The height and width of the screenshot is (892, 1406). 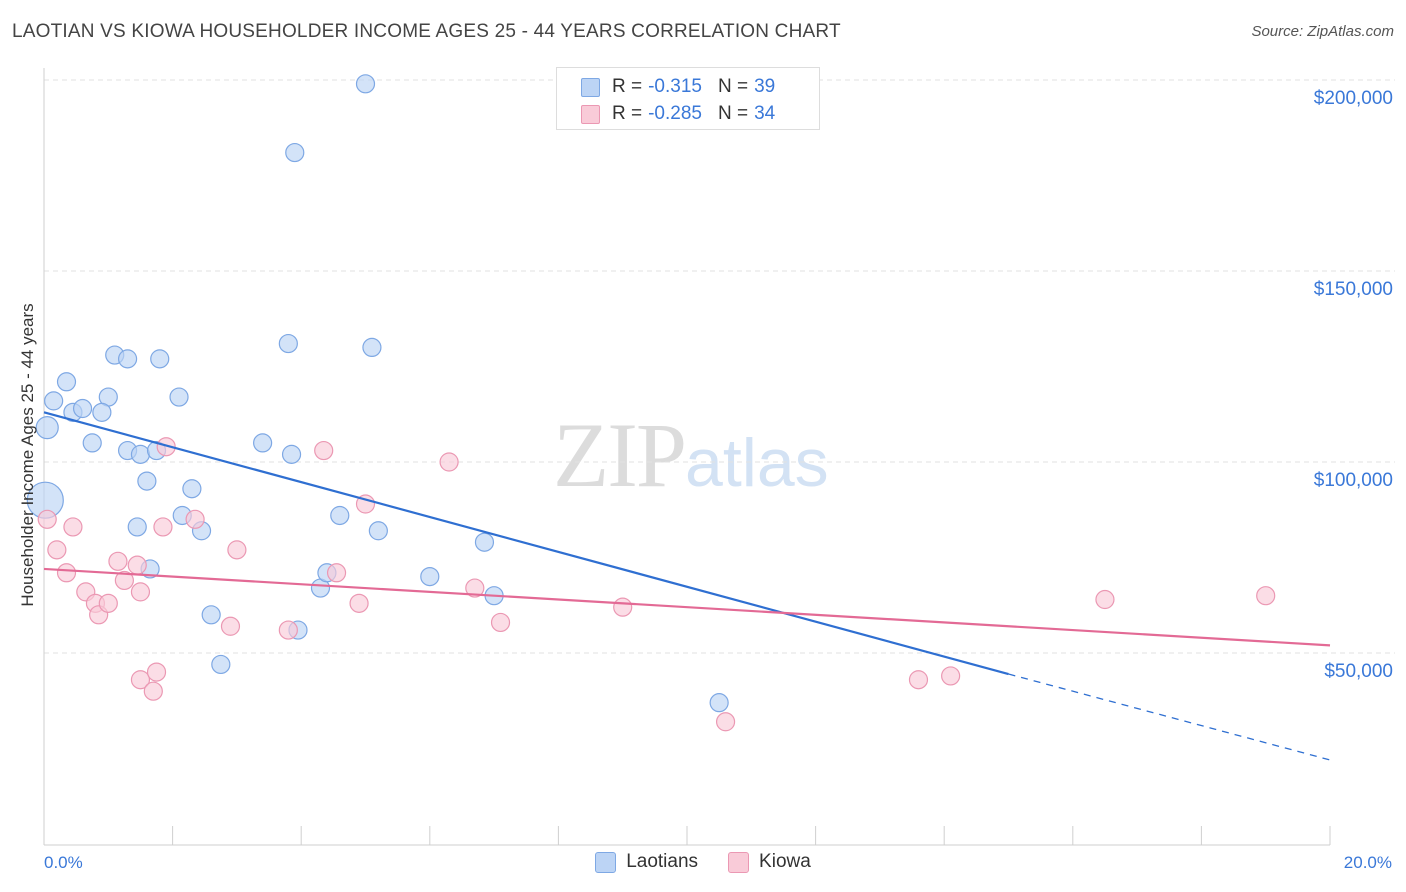 What do you see at coordinates (590, 87) in the screenshot?
I see `laotians-swatch` at bounding box center [590, 87].